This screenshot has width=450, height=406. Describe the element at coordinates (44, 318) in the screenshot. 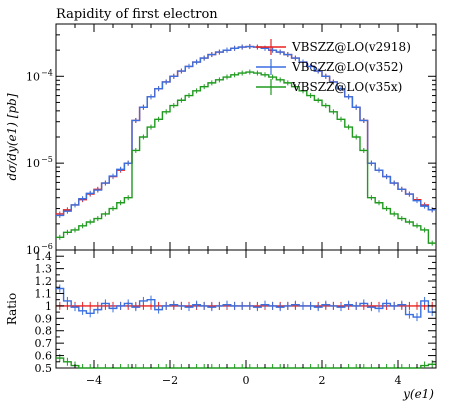

I see `ratio-y-tick-label: 0.9` at that location.